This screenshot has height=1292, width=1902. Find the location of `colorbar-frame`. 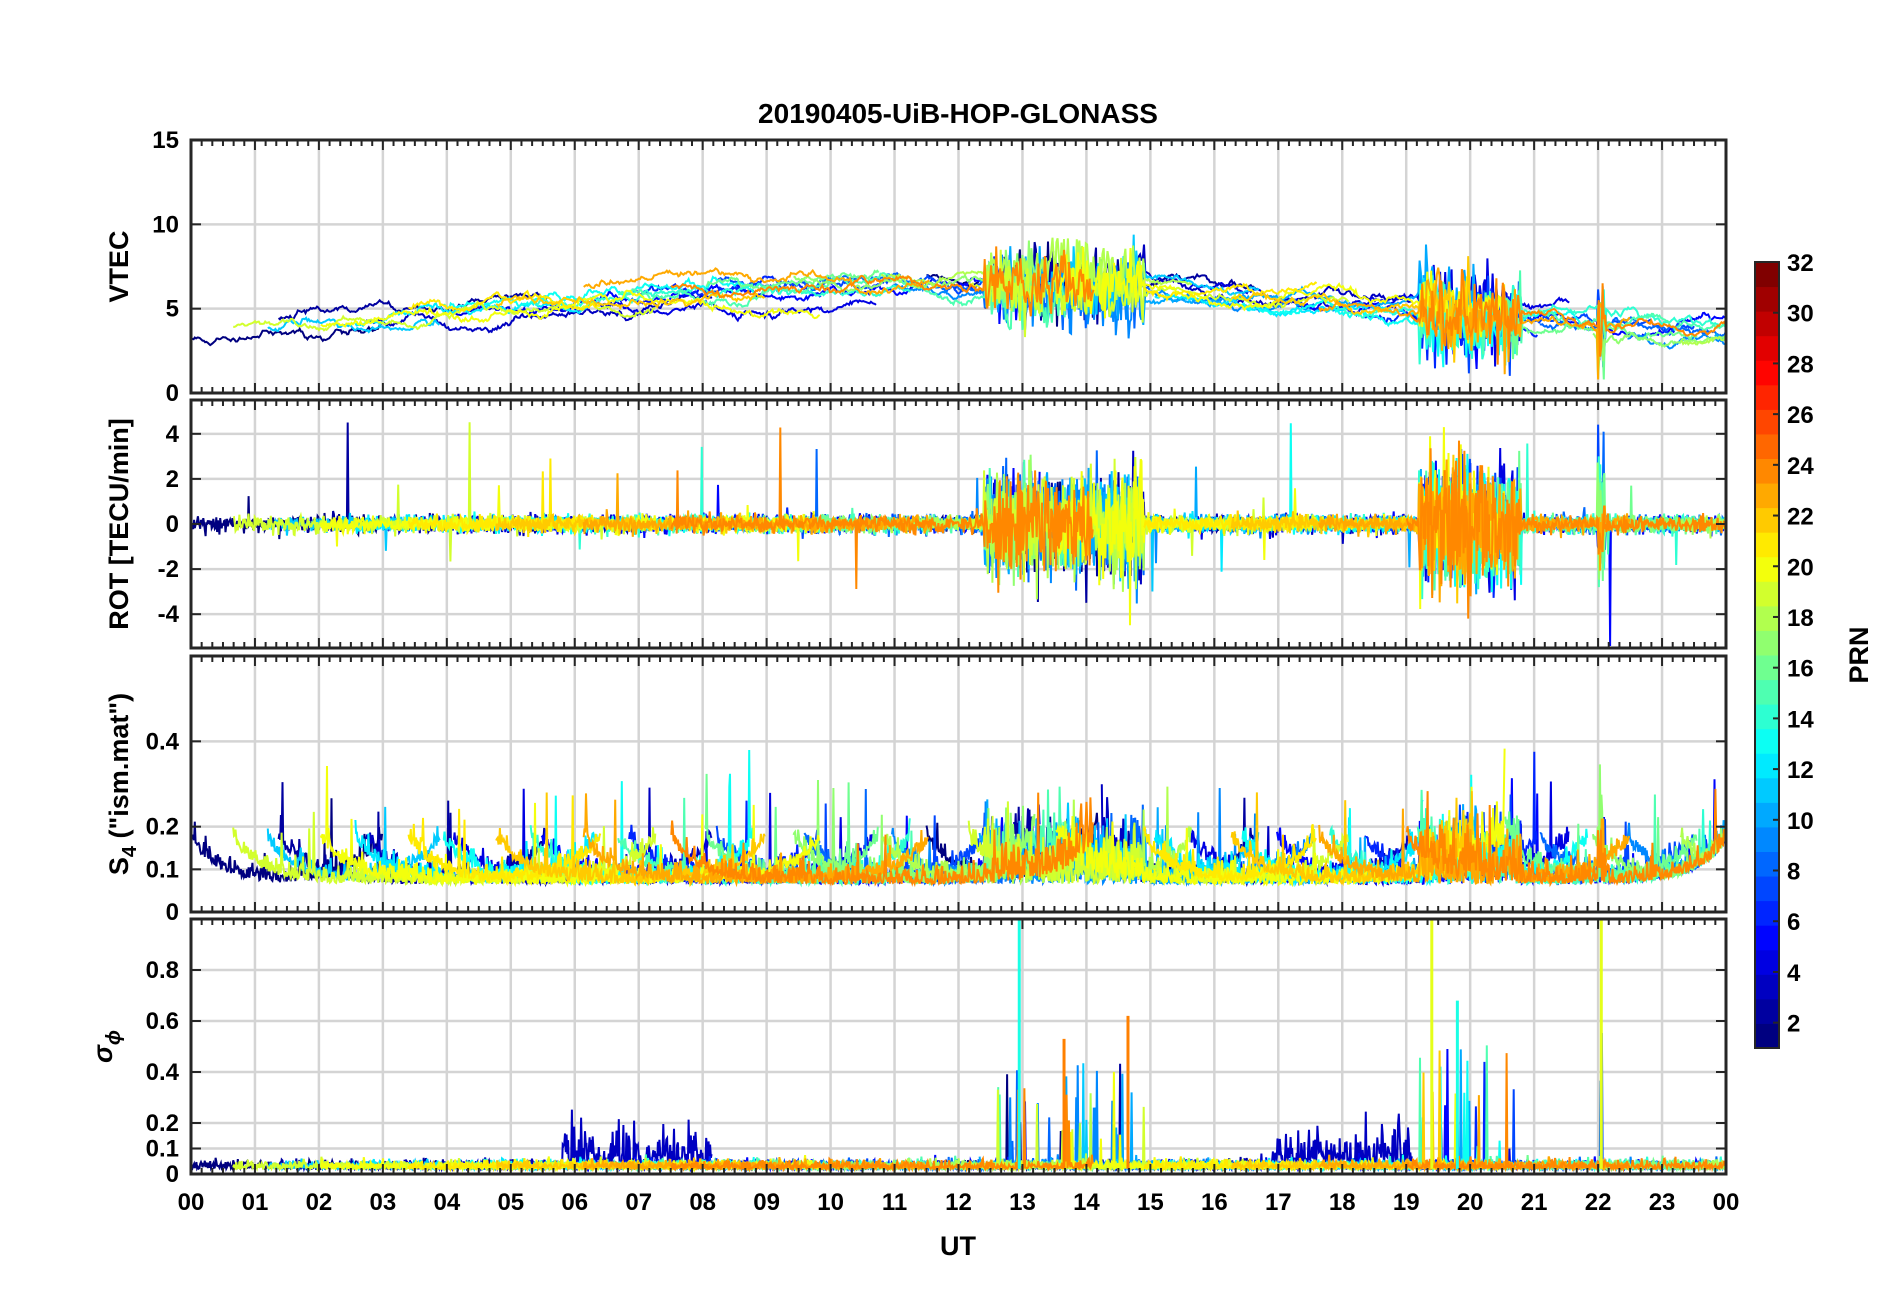

colorbar-frame is located at coordinates (1767, 655).